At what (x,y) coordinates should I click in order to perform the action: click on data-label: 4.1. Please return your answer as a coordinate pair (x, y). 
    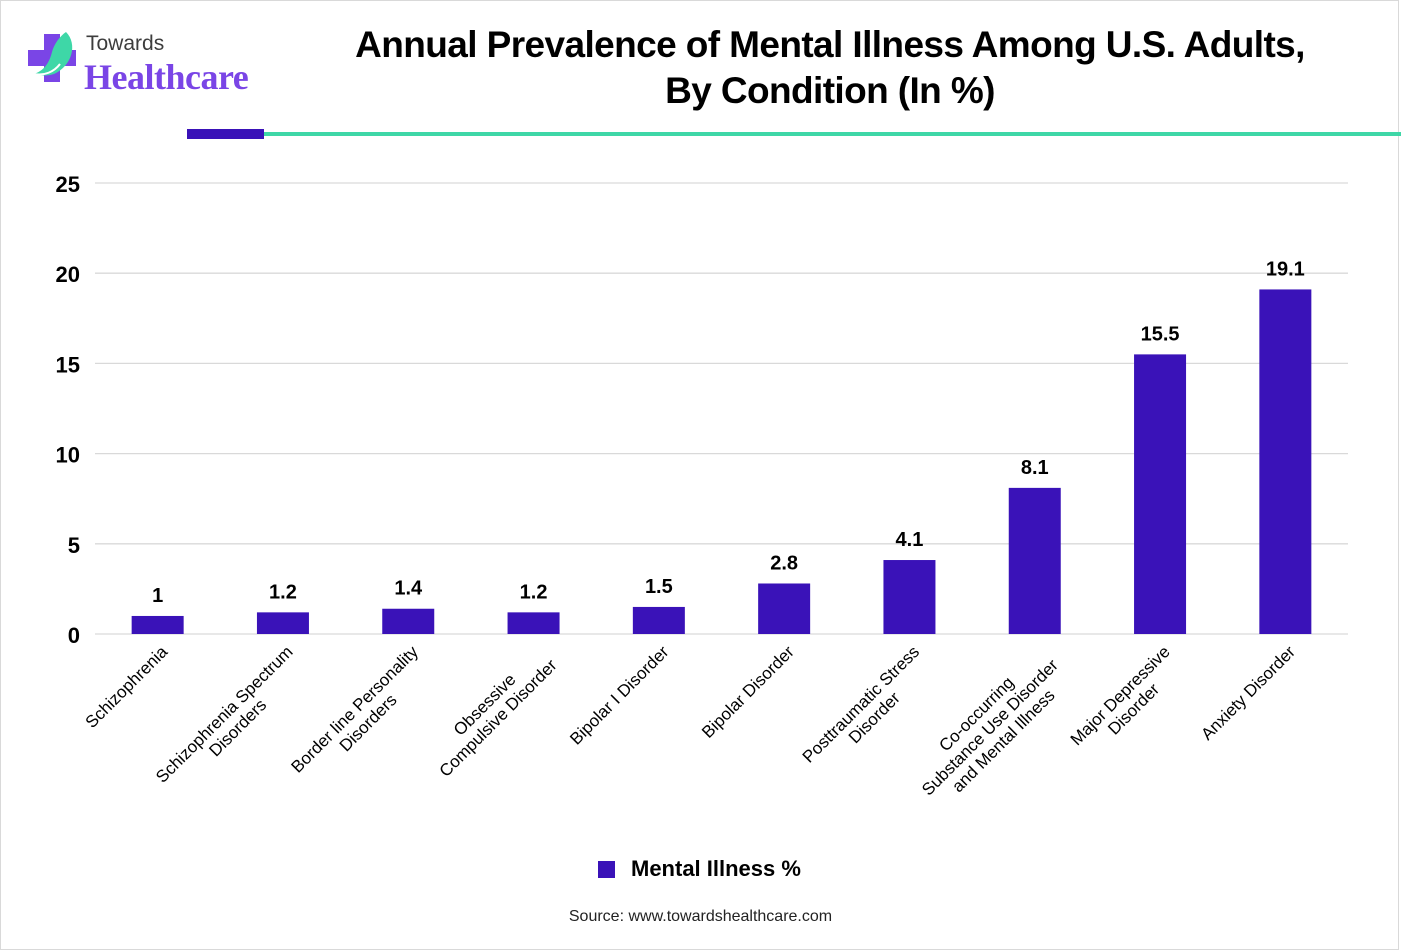
    Looking at the image, I should click on (910, 540).